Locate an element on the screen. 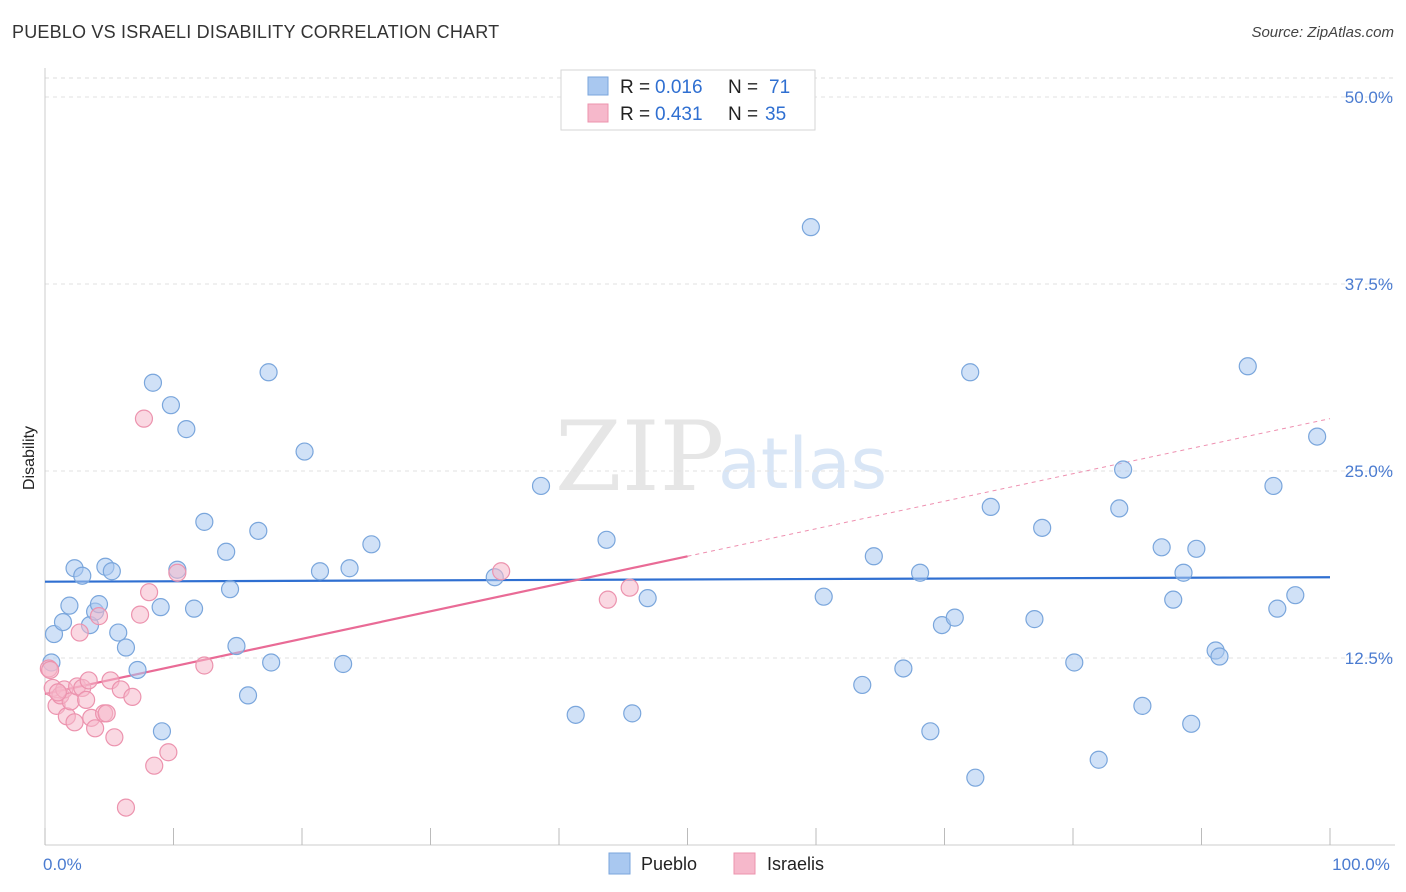  bottom-legend-swatch-pueblo is located at coordinates (619, 863).